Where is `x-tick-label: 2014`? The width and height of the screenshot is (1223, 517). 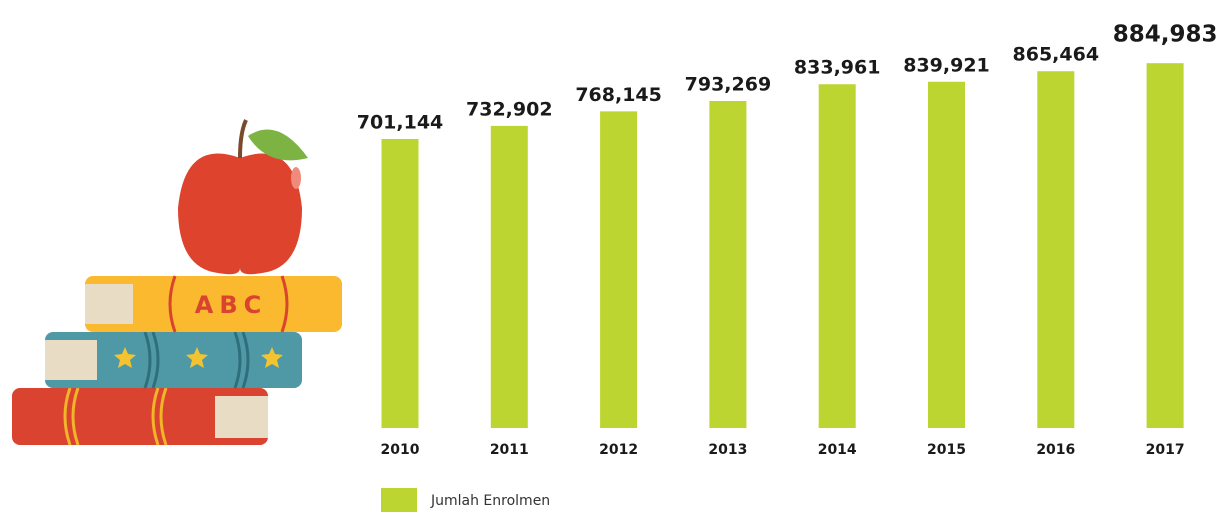
x-tick-label: 2014 is located at coordinates (837, 450).